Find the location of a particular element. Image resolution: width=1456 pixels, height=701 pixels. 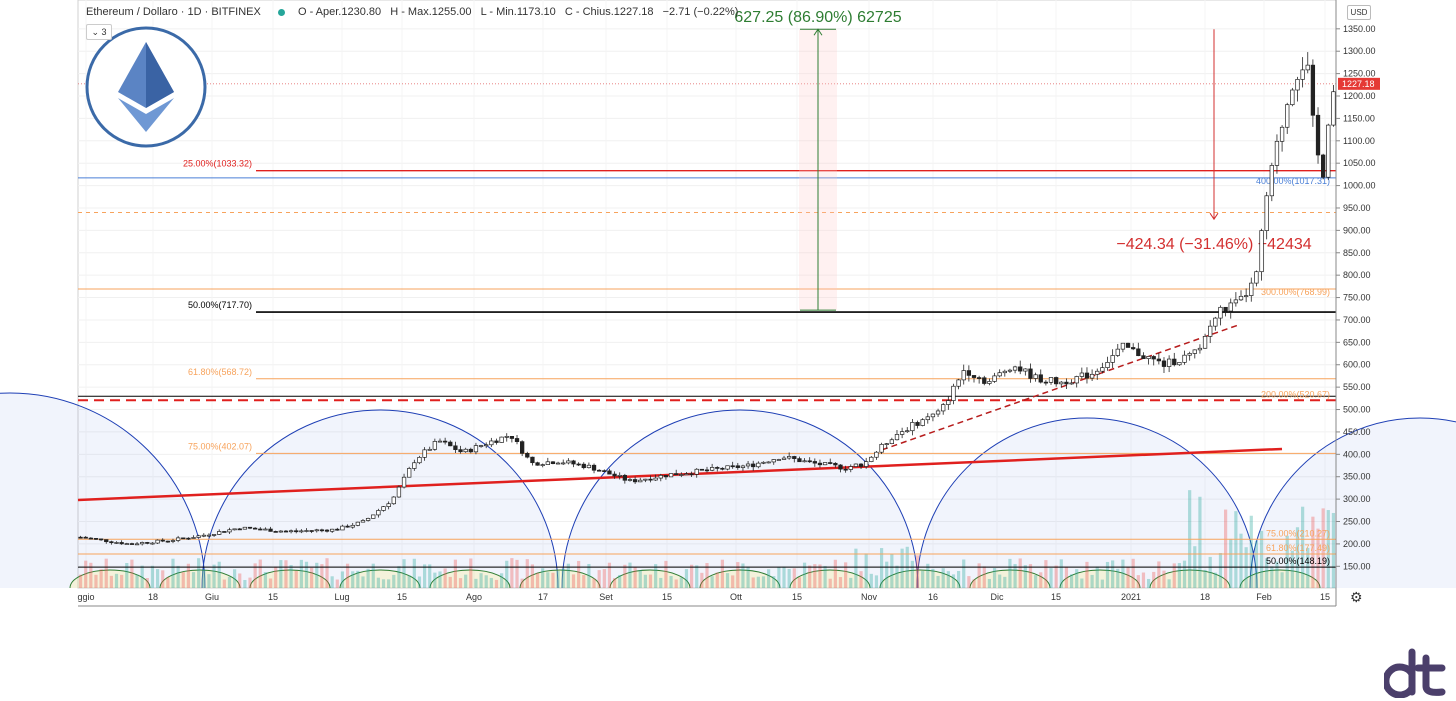

currency-button: USD is located at coordinates (1359, 12).